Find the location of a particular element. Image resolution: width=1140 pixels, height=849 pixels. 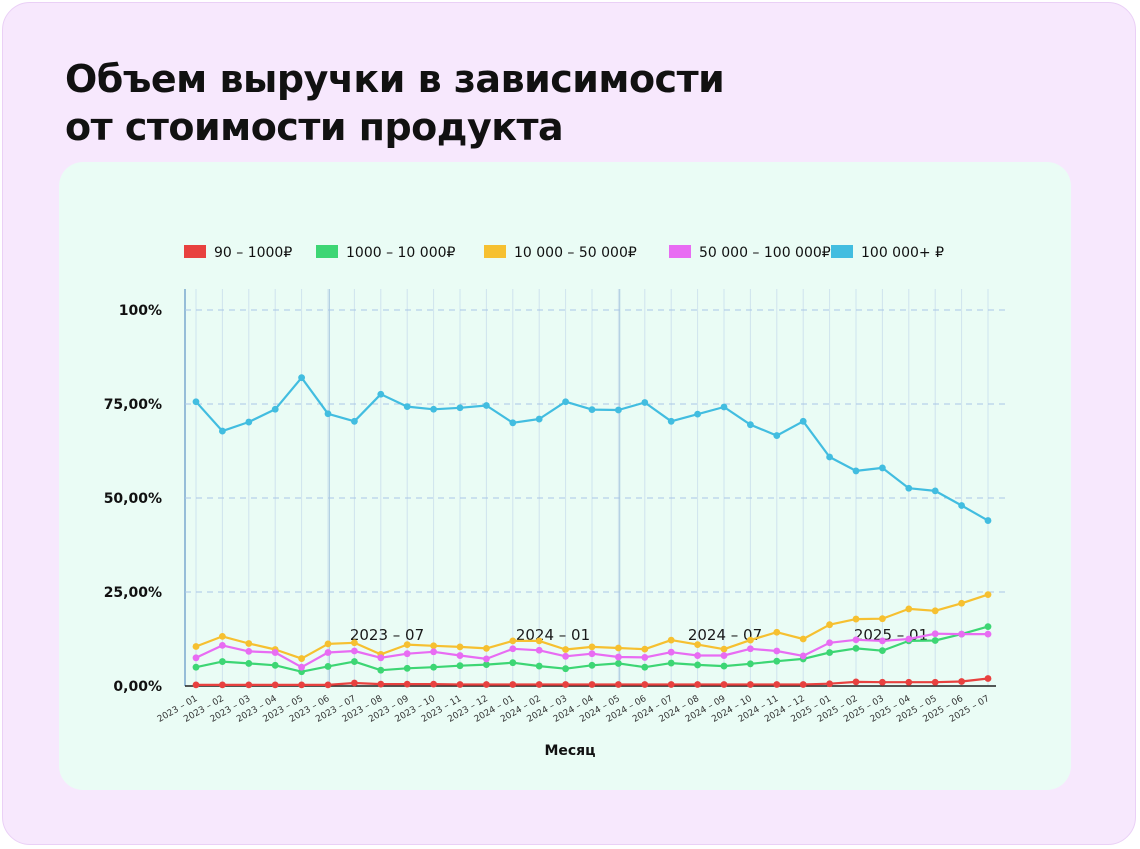

legend-label: 50 000 – 100 000₽ is located at coordinates (765, 253).